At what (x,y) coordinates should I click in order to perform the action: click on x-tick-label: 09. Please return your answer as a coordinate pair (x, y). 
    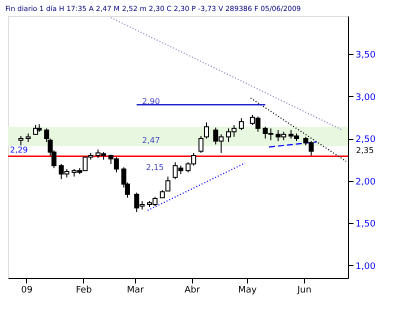
    Looking at the image, I should click on (27, 291).